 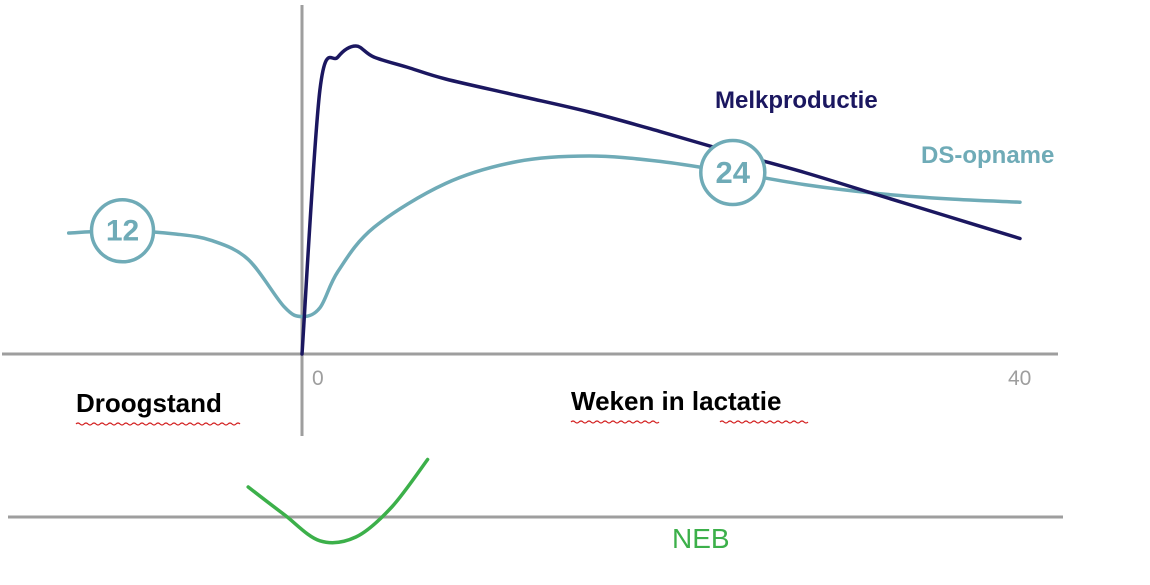 I want to click on marker-label: 24, so click(x=733, y=172).